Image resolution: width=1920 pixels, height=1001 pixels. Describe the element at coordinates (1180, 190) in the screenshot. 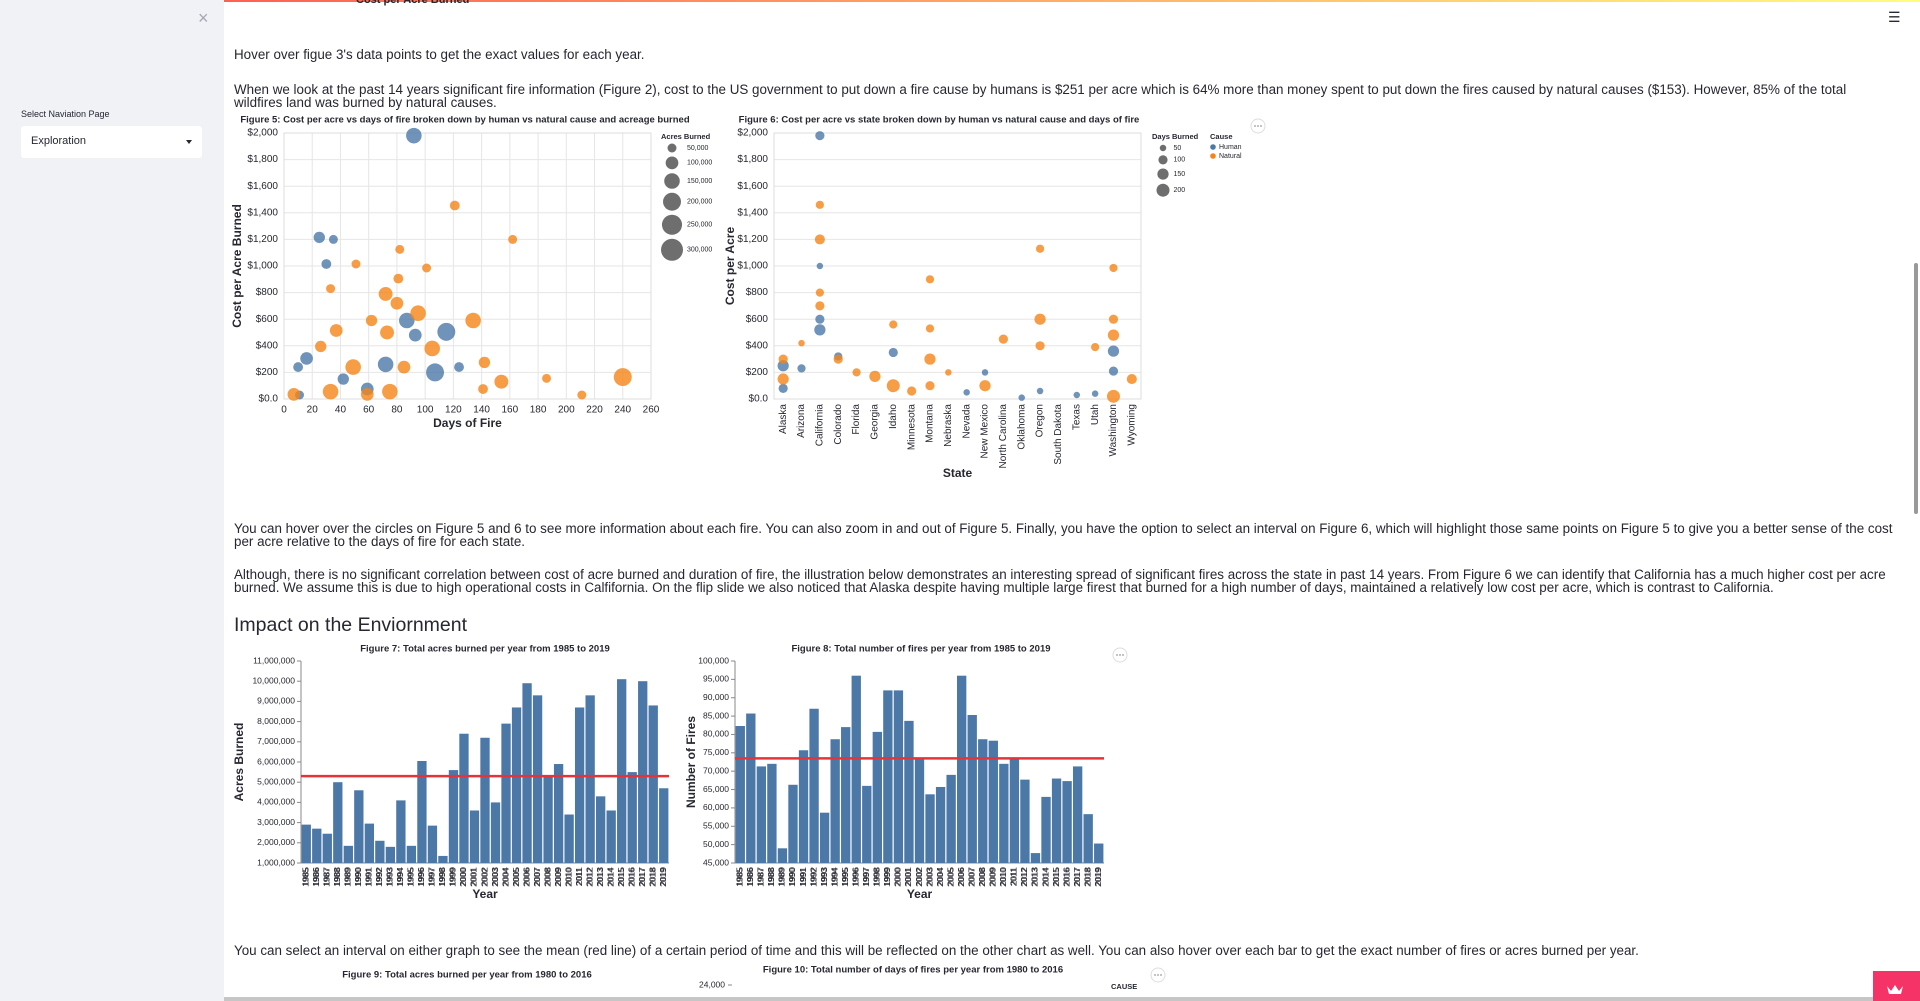

I see `legend-label: 200` at that location.